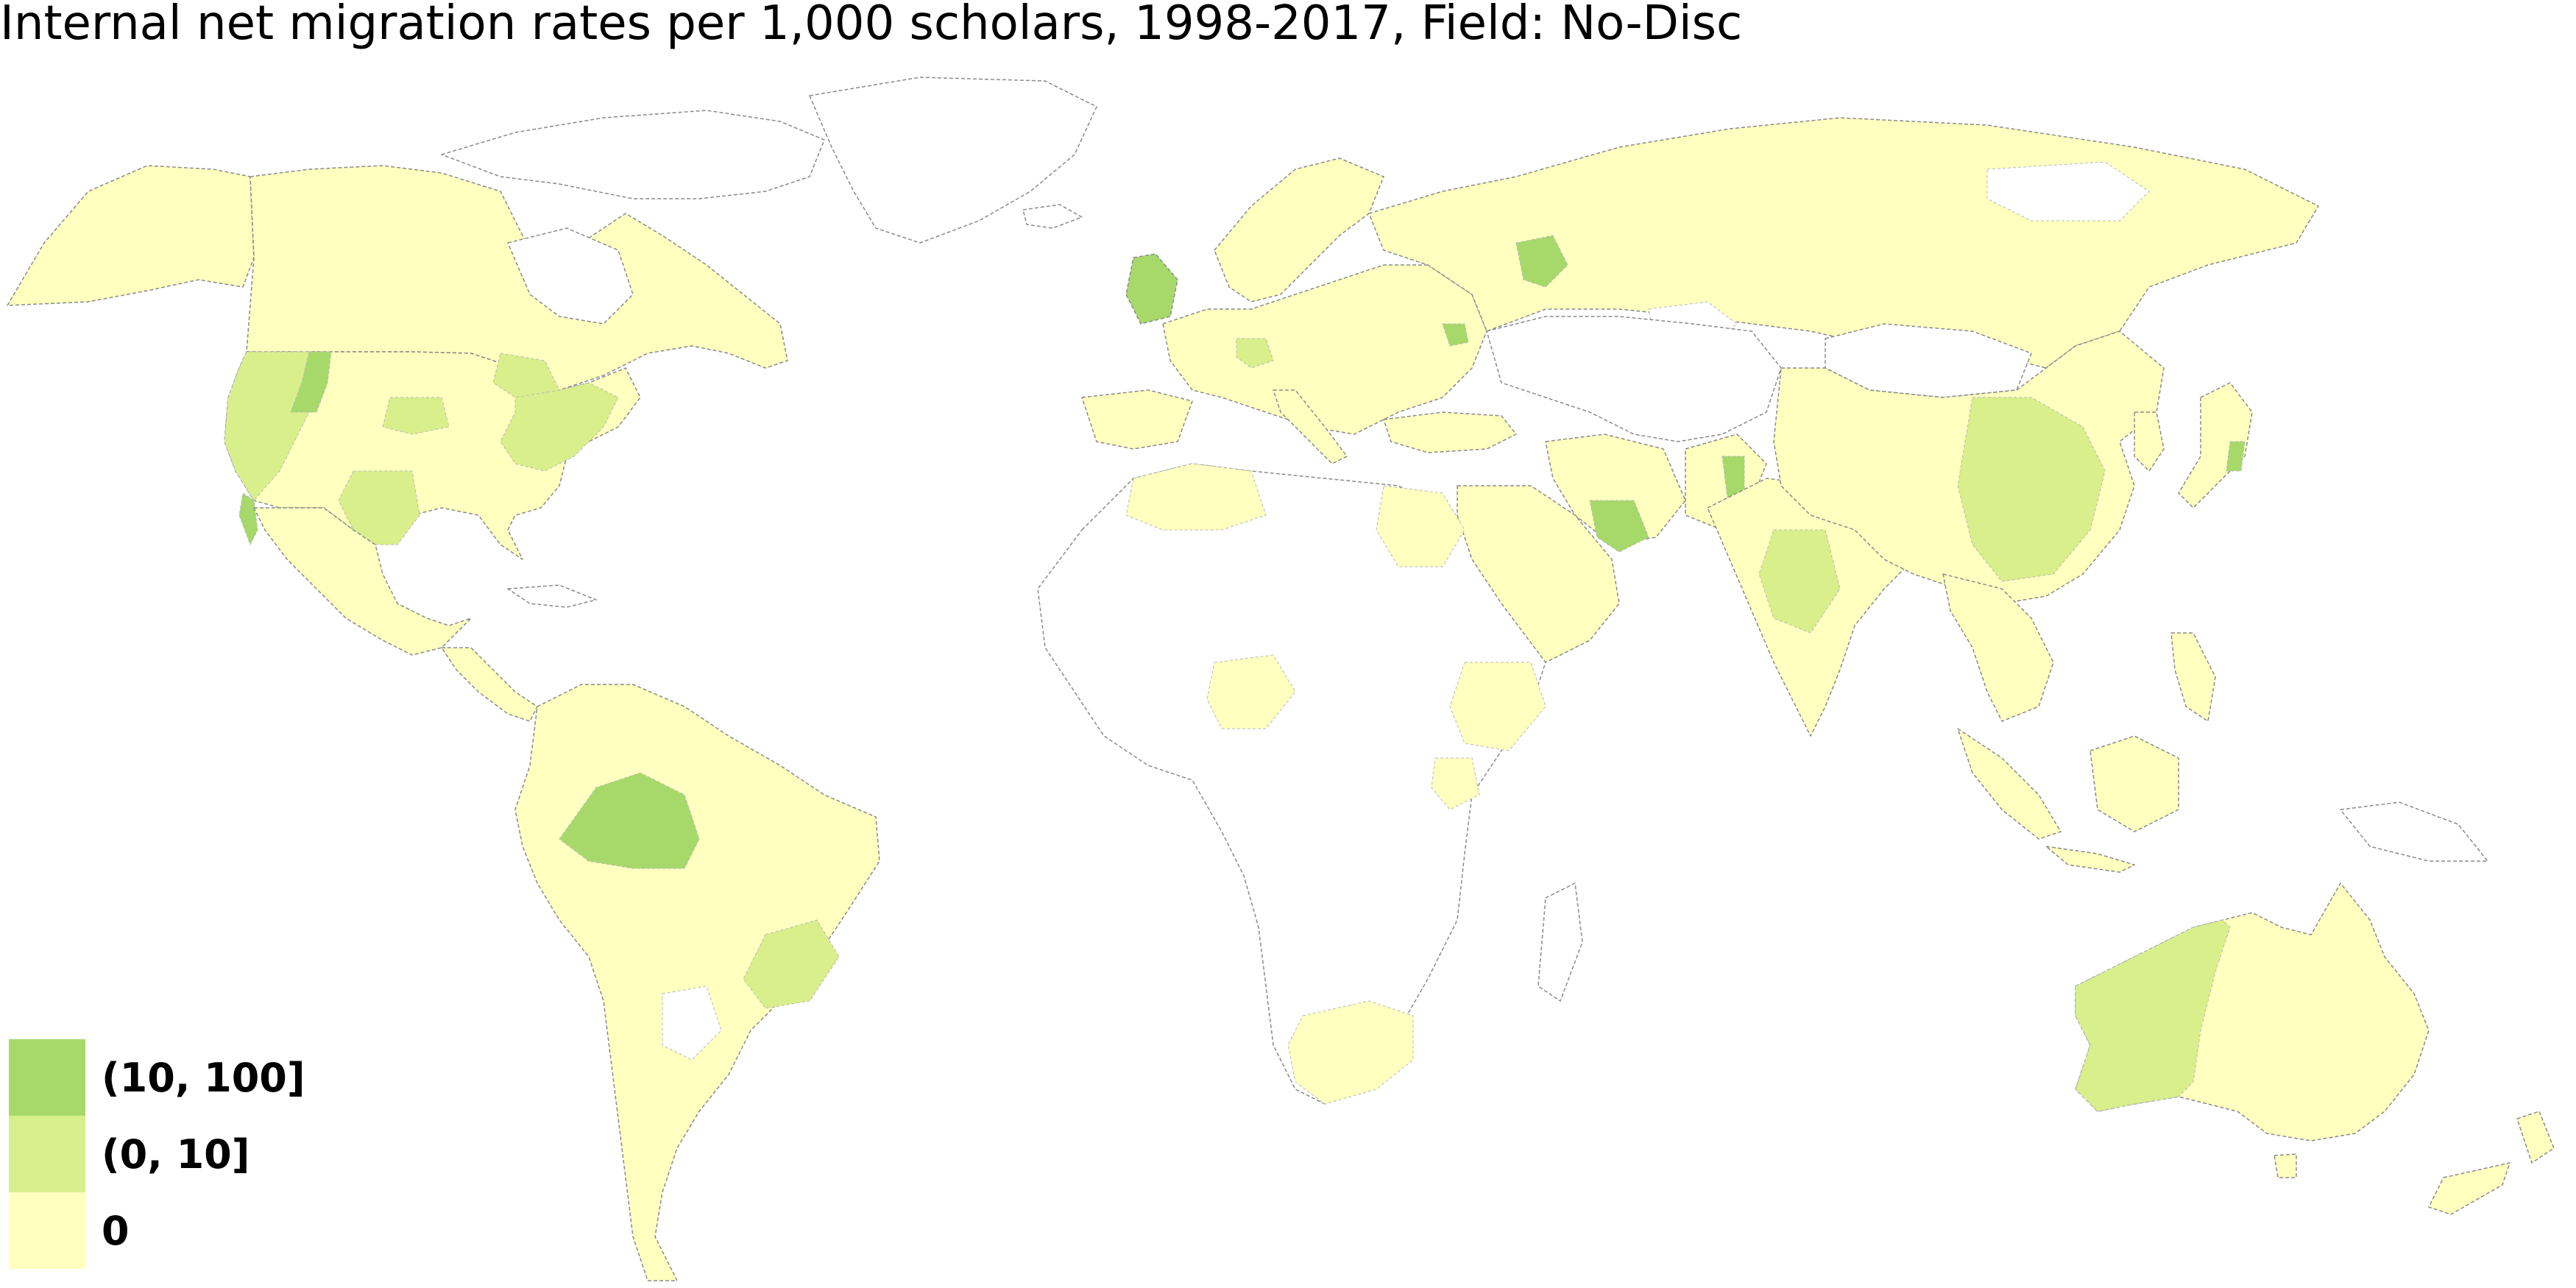  What do you see at coordinates (116, 1230) in the screenshot?
I see `legend-label-zero: 0` at bounding box center [116, 1230].